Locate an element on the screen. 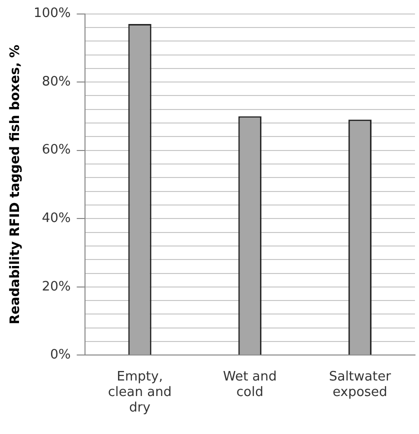 Image resolution: width=419 pixels, height=434 pixels. y-tick-label: 40% is located at coordinates (56, 218).